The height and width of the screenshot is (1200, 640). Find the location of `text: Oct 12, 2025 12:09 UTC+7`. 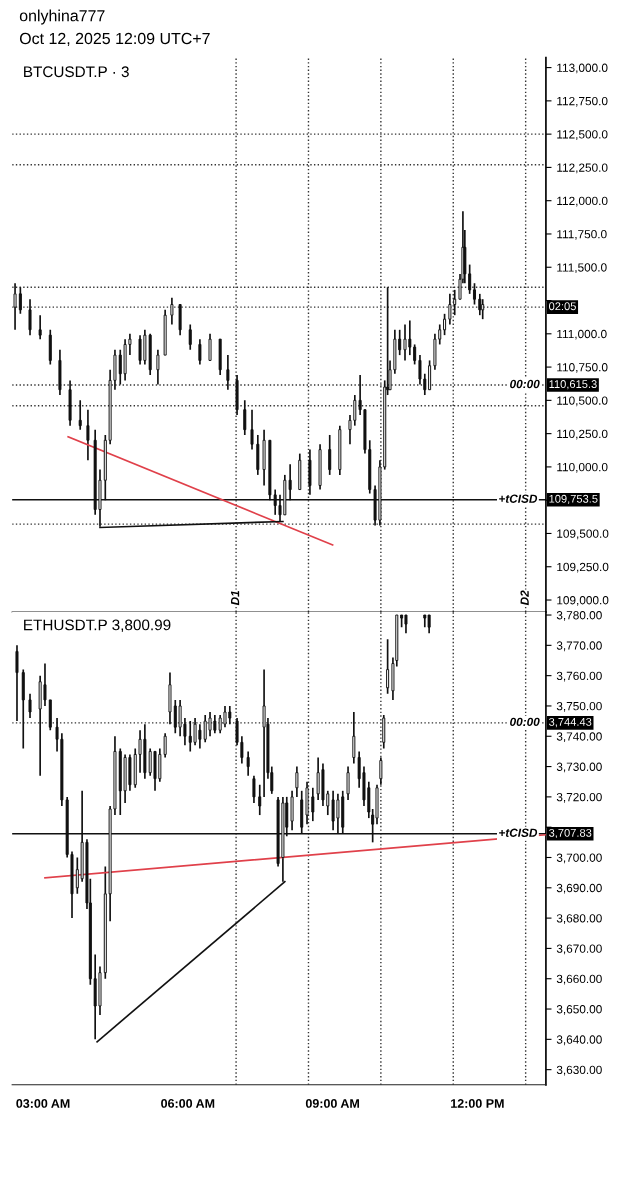

text: Oct 12, 2025 12:09 UTC+7 is located at coordinates (114, 39).